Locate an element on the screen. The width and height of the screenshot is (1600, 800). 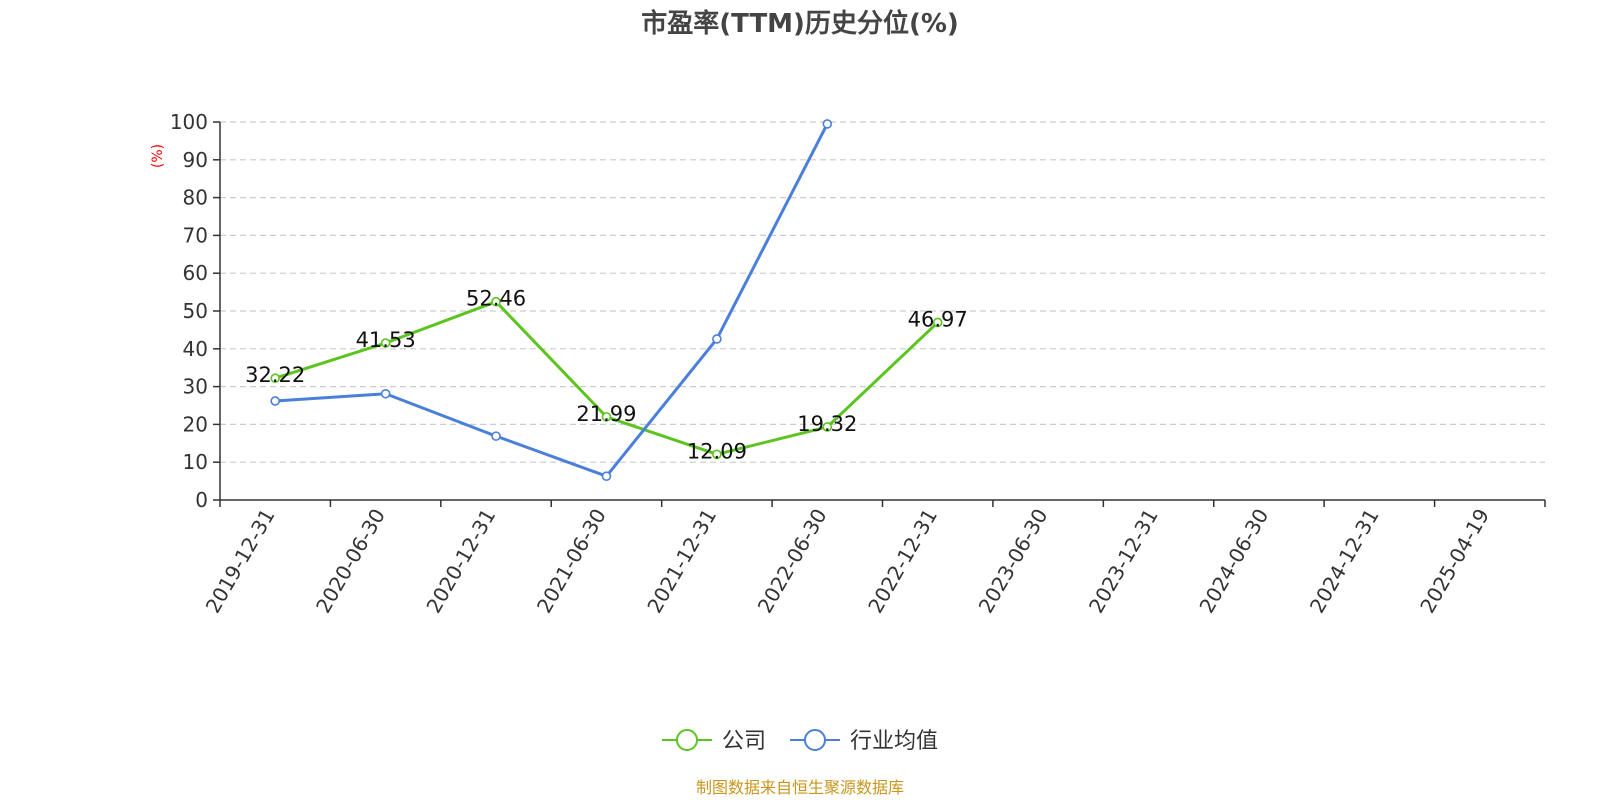
x-tick-label-2019-12-31: 2019-12-31 is located at coordinates (240, 561).